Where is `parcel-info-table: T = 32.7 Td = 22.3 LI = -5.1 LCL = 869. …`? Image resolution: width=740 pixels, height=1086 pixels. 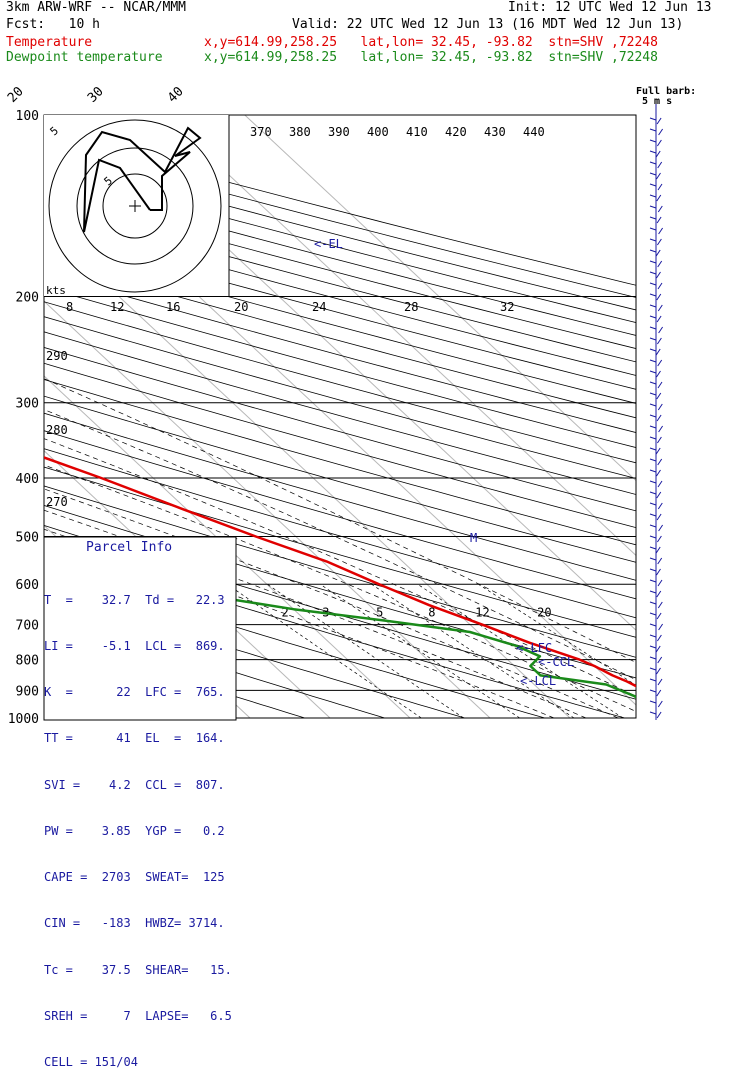 parcel-info-table: T = 32.7 Td = 22.3 LI = -5.1 LCL = 869. … is located at coordinates (140, 824).